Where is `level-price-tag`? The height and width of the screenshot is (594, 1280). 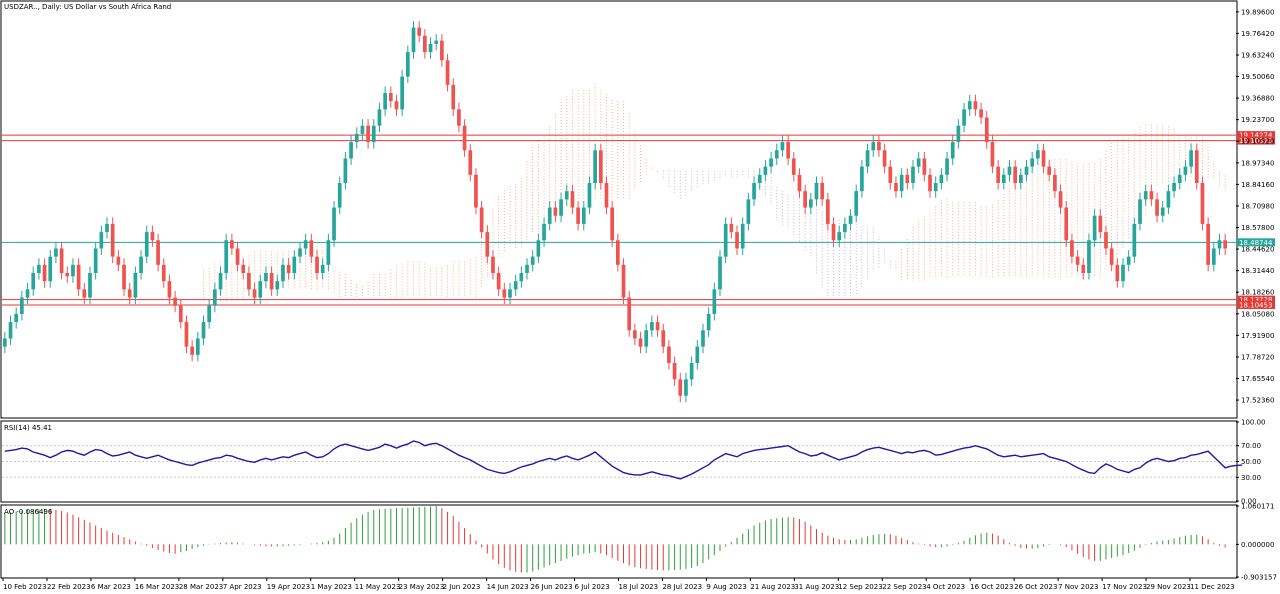 level-price-tag is located at coordinates (1256, 140).